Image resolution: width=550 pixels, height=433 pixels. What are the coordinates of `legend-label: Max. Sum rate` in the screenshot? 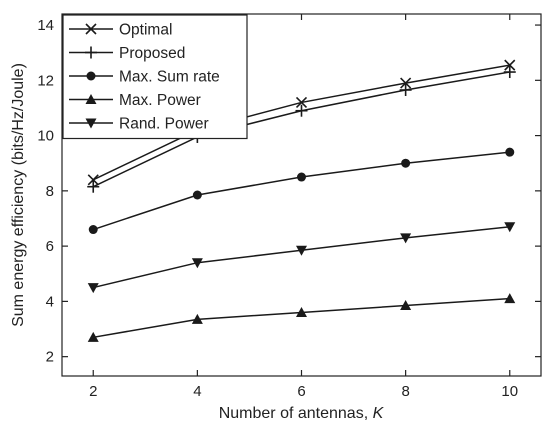 It's located at (169, 77).